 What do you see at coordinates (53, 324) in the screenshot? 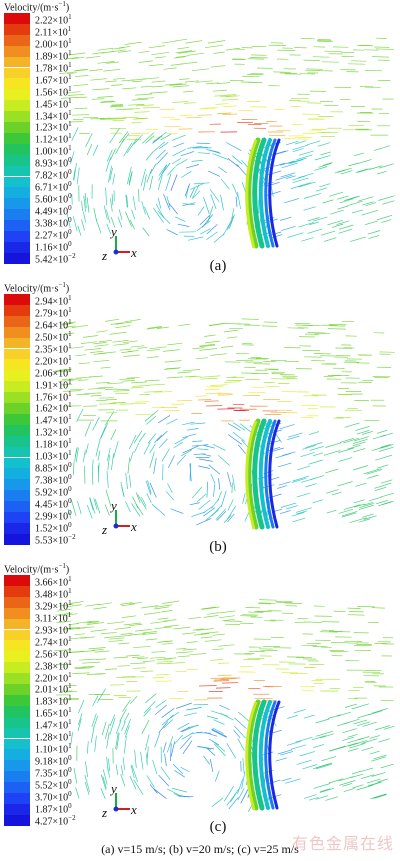
I see `legend-label: 2.64×10¹` at bounding box center [53, 324].